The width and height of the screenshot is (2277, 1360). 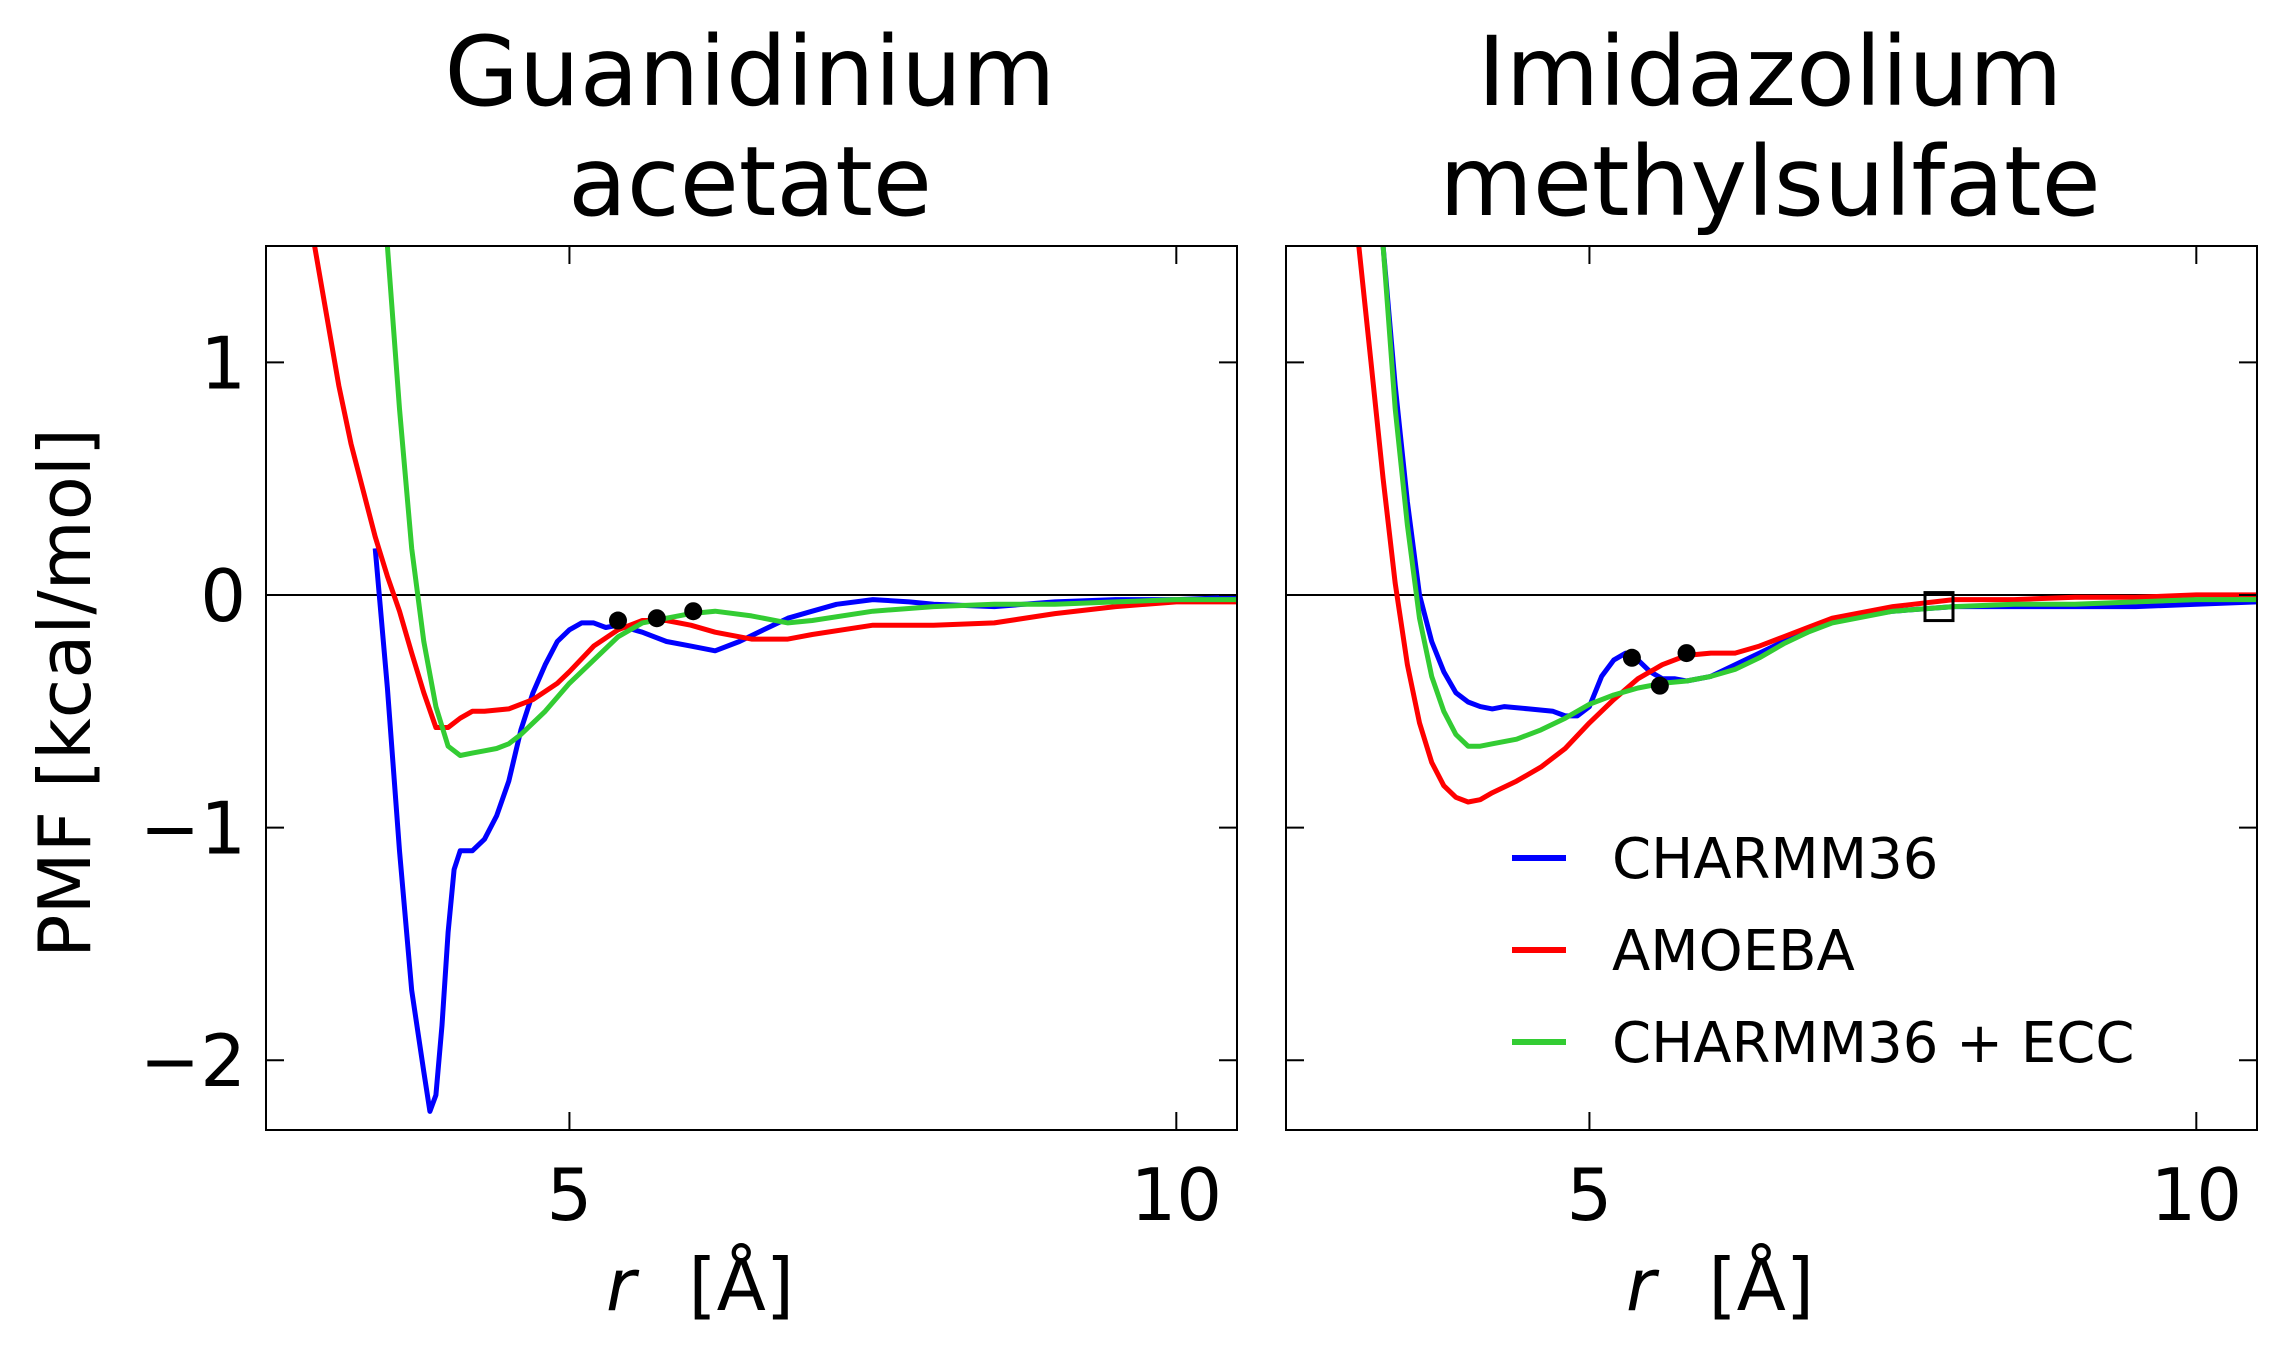 What do you see at coordinates (1818, 482) in the screenshot?
I see `series-line-charmm36` at bounding box center [1818, 482].